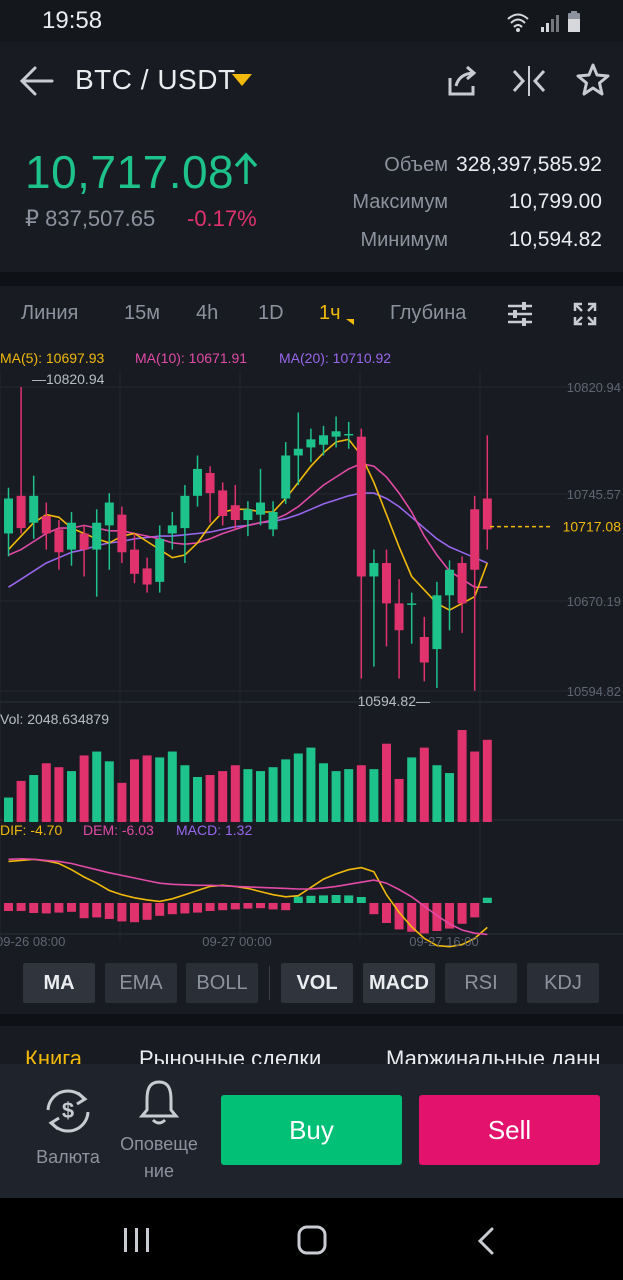 The image size is (623, 1280). I want to click on compare-icon, so click(529, 81).